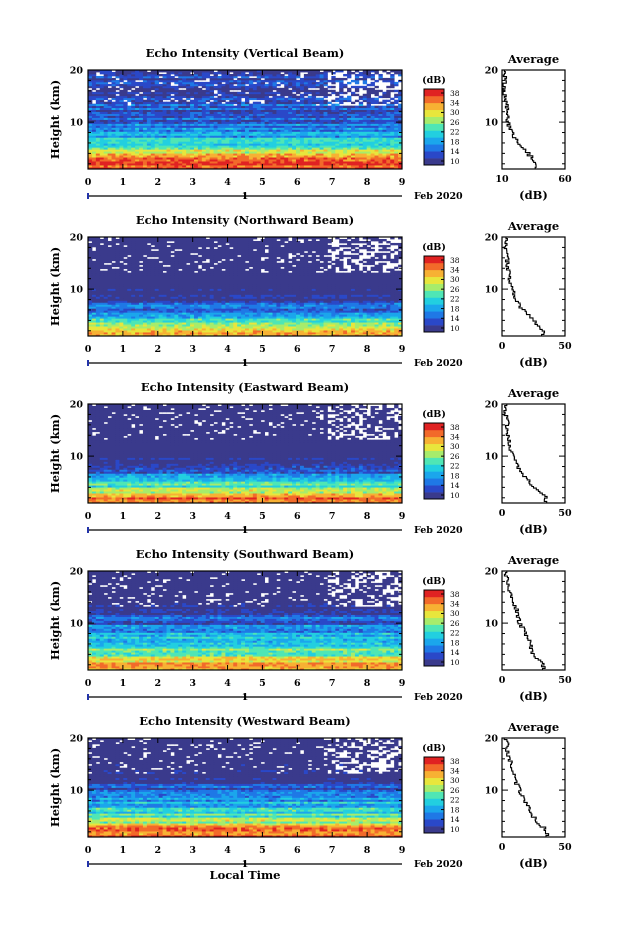  I want to click on panel-title: Echo Intensity (Eastward Beam), so click(245, 387).